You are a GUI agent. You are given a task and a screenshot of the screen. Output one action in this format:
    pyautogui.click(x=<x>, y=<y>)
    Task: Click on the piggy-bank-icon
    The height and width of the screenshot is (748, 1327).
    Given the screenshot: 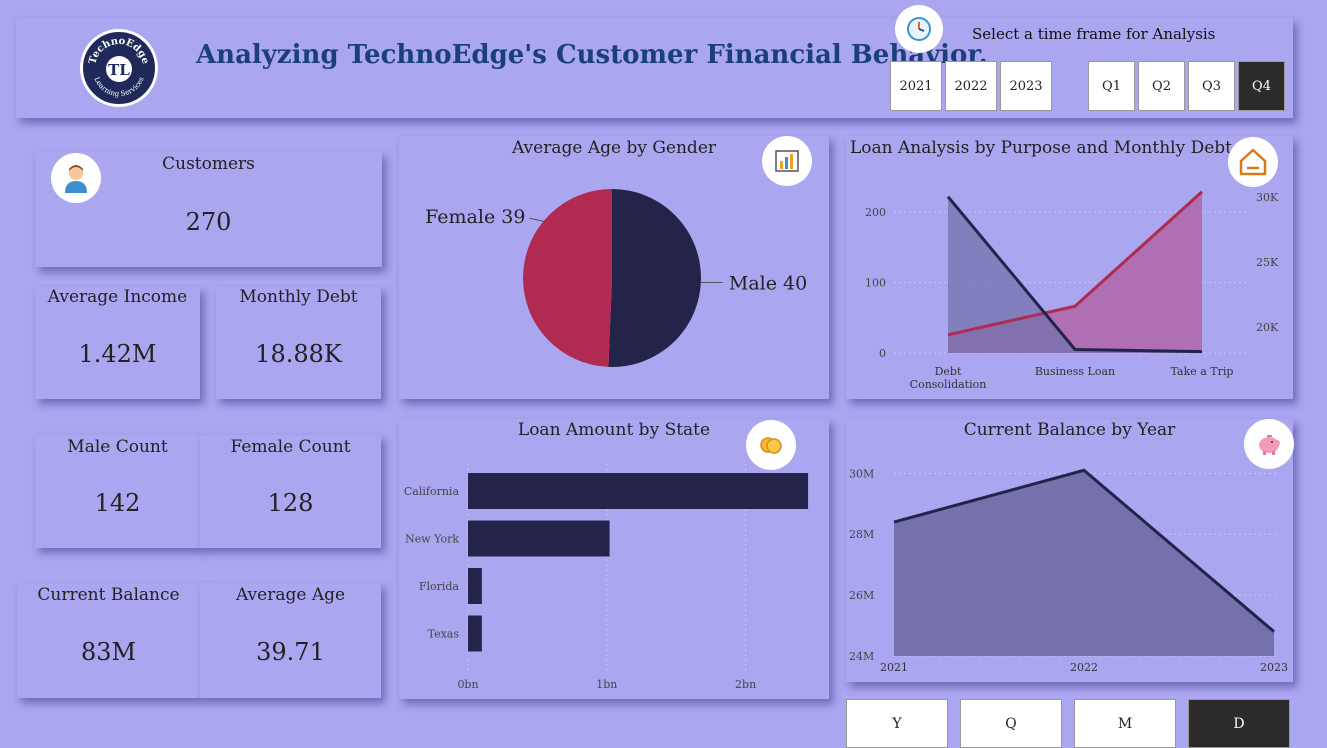 What is the action you would take?
    pyautogui.click(x=1269, y=445)
    